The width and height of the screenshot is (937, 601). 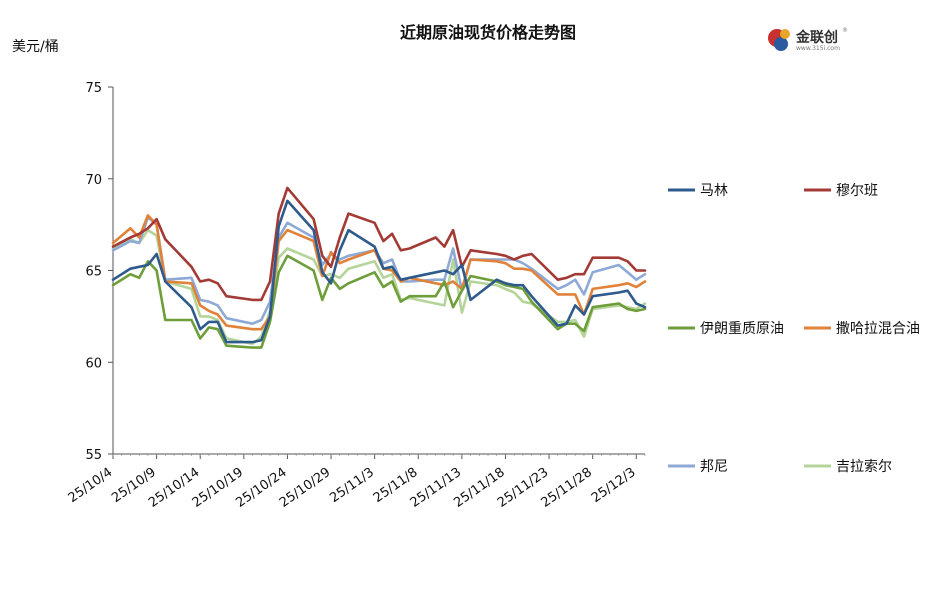 What do you see at coordinates (93, 363) in the screenshot?
I see `y-tick-label: 60` at bounding box center [93, 363].